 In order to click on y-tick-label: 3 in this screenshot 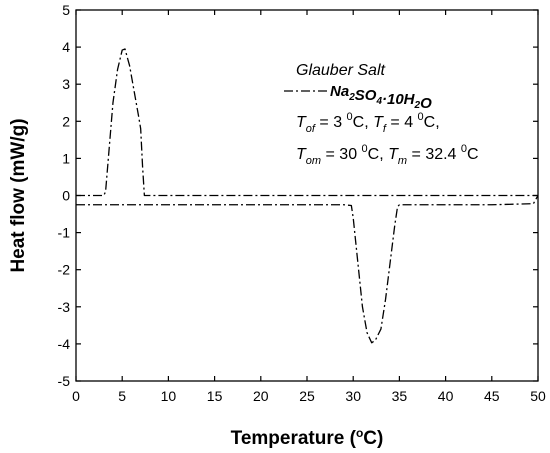, I will do `click(66, 84)`.